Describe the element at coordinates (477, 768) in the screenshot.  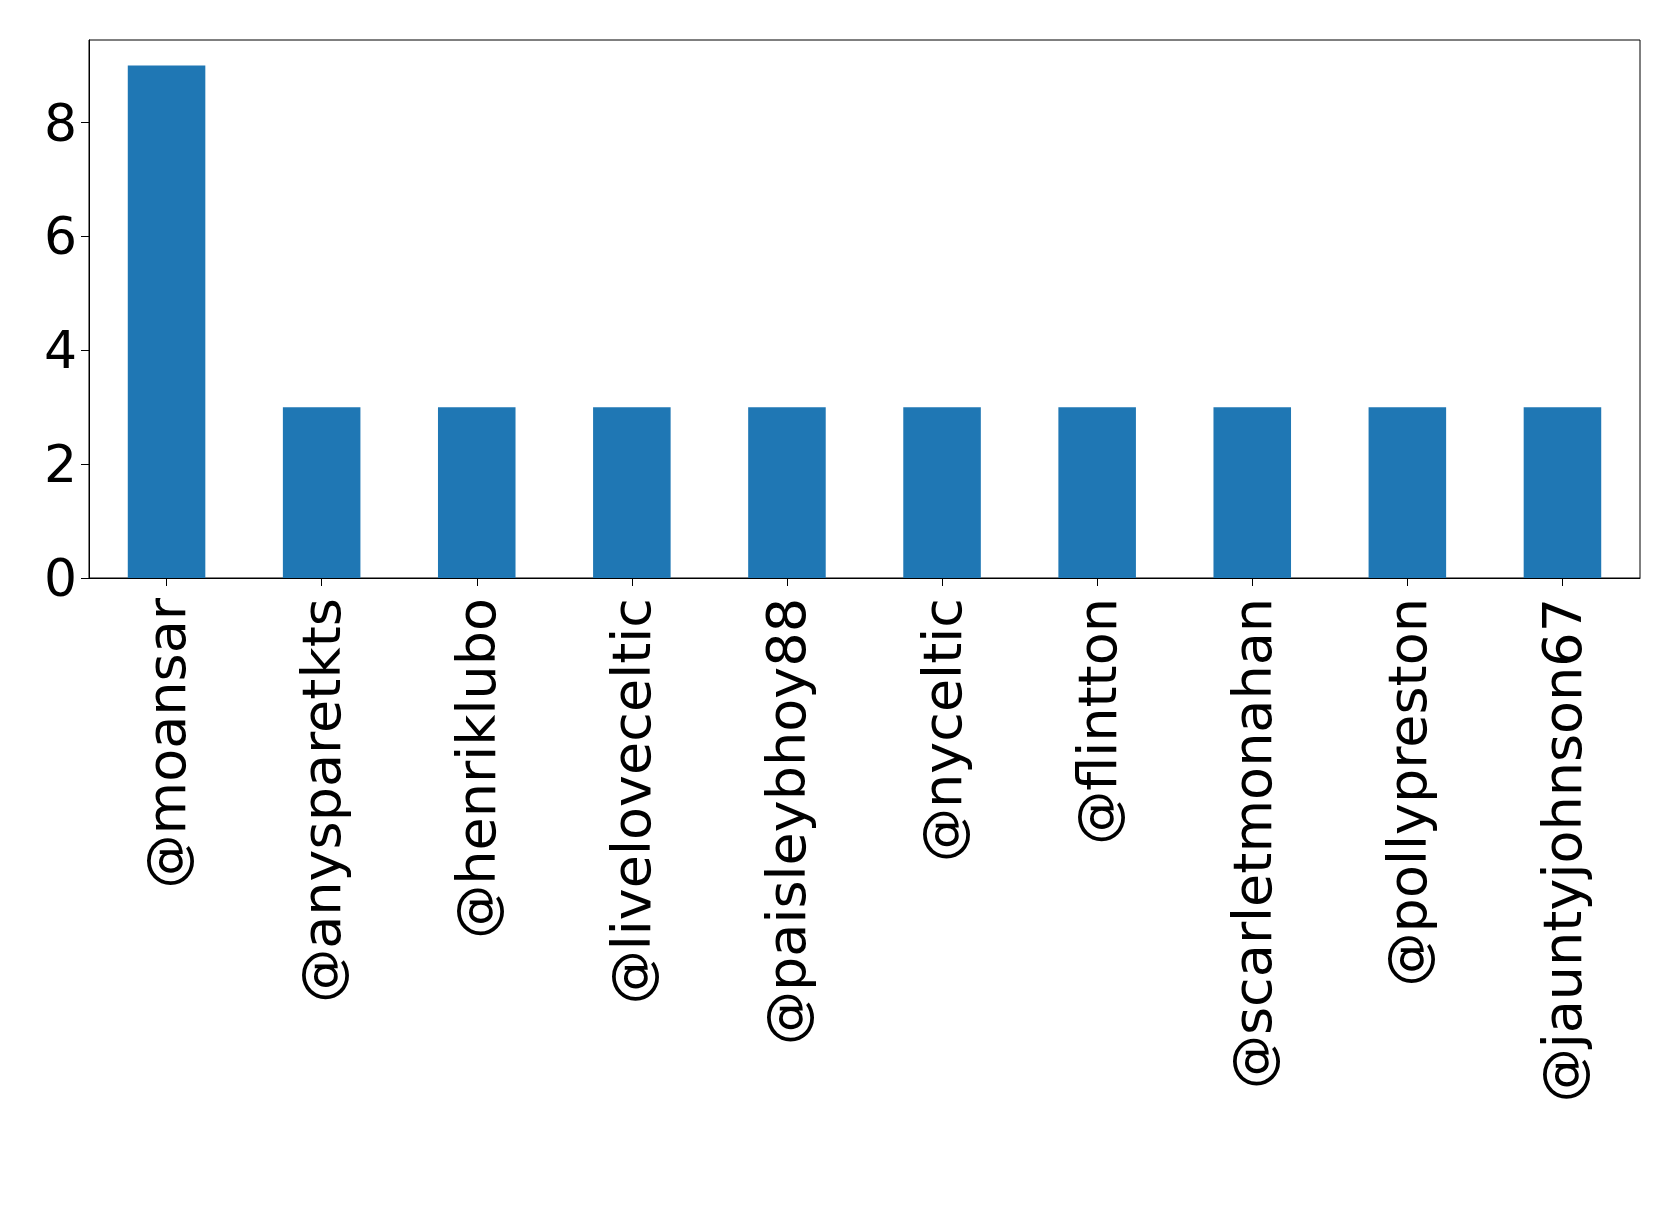
I see `x-tick-label: @henriklubo` at that location.